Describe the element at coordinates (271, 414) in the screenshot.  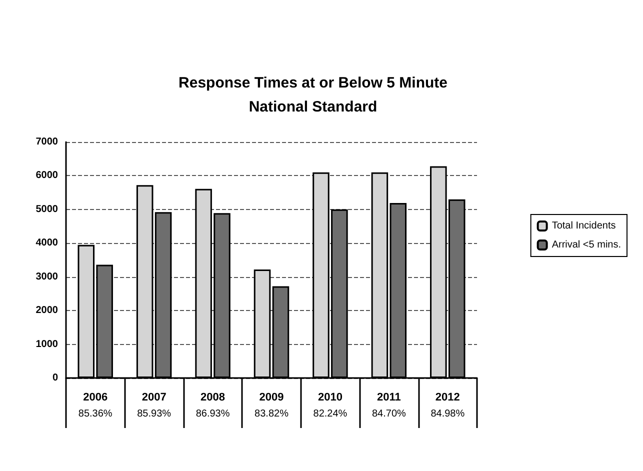
I see `text: 83.82%` at that location.